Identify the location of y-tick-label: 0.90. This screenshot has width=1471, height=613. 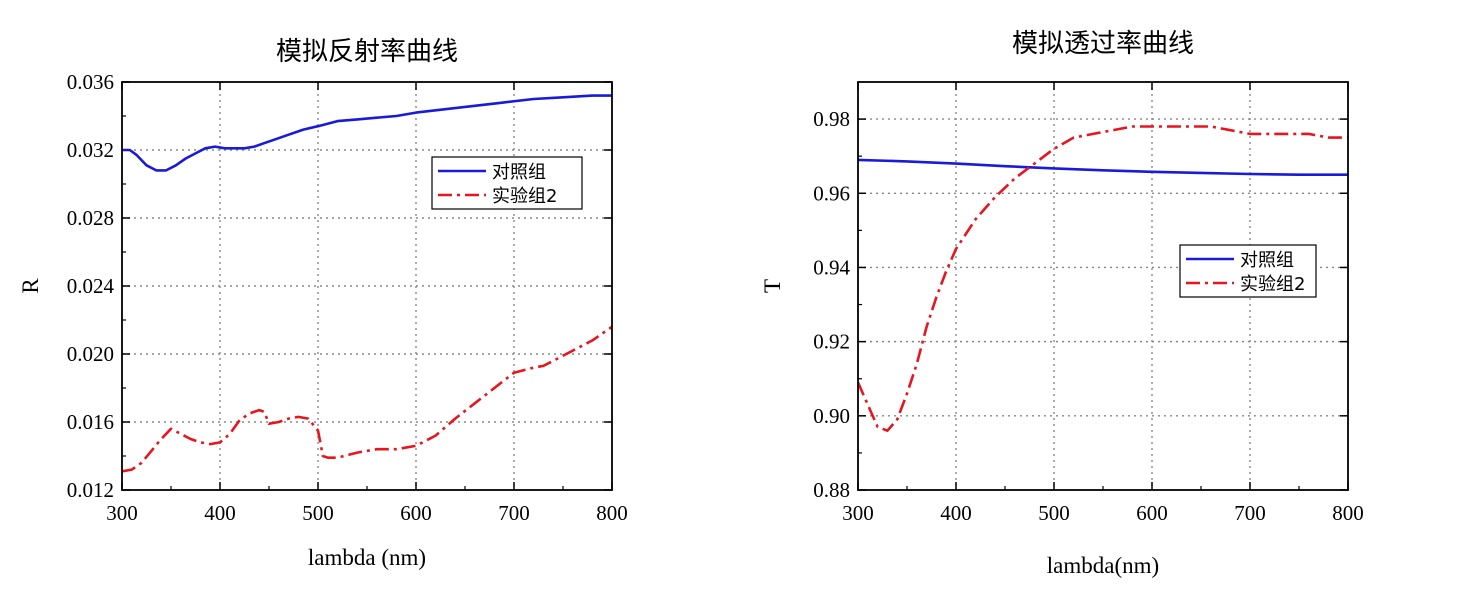
(831, 416).